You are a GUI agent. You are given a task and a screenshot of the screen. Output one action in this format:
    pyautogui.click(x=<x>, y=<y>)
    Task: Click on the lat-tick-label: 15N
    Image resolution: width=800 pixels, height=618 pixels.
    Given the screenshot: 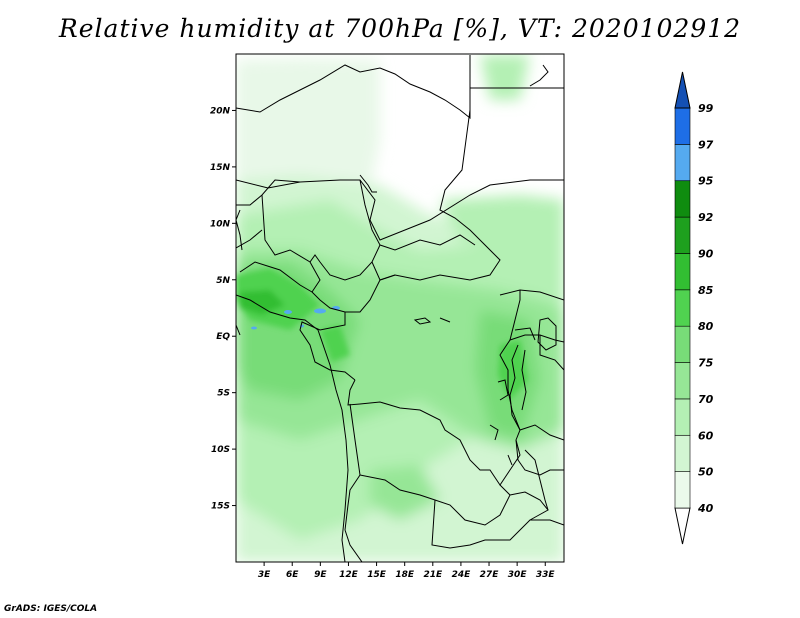 What is the action you would take?
    pyautogui.click(x=220, y=168)
    